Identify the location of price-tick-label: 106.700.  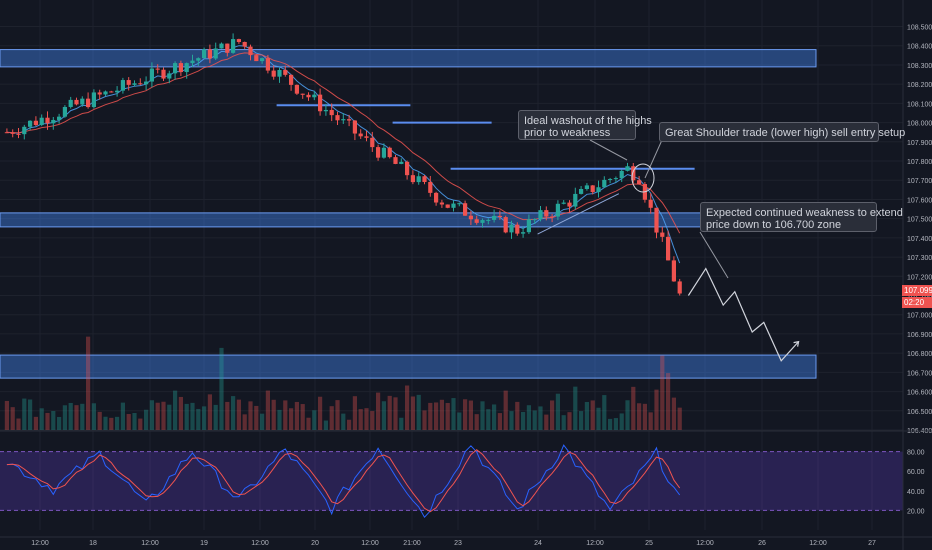
(919, 373).